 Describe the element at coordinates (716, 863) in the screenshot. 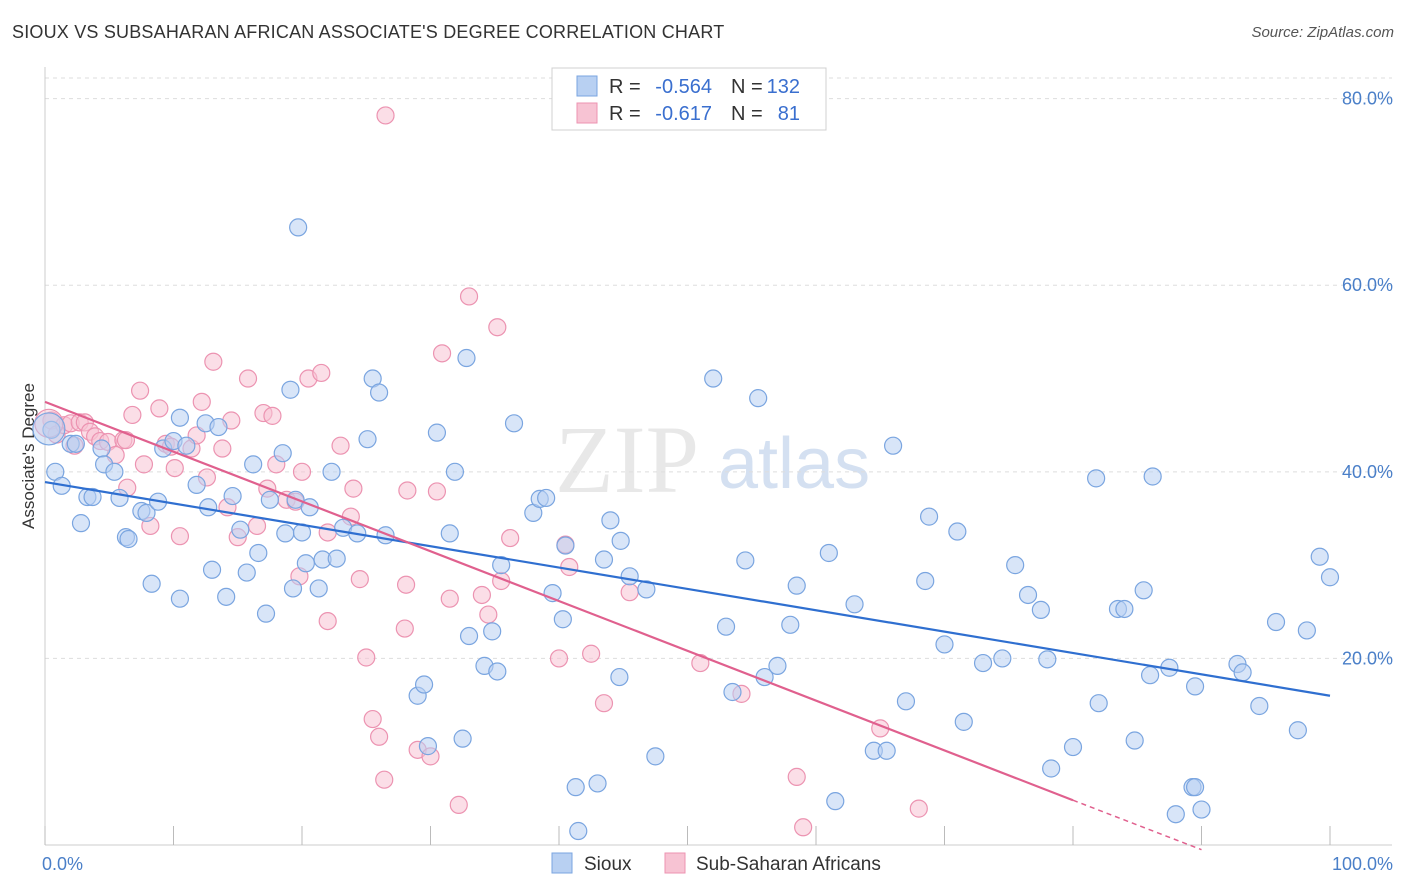

I see `bottom-legend: Sioux Sub-Saharan Africans` at that location.